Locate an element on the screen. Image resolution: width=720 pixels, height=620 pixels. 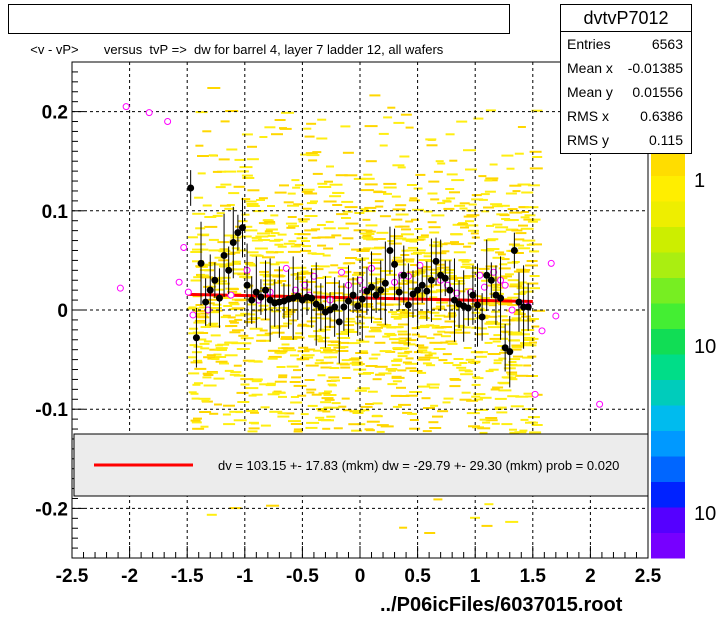
stats-row-entries: Entries 6563 is located at coordinates (626, 44).